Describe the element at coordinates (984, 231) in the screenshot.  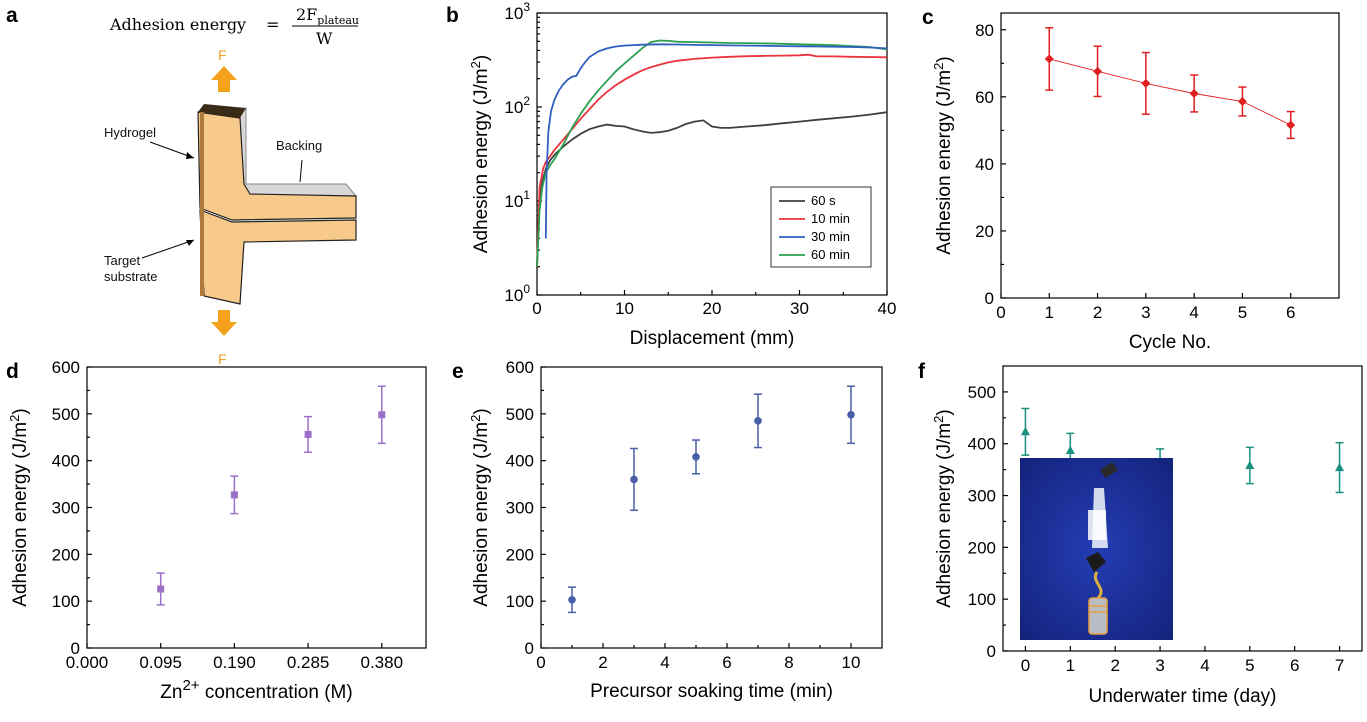
I see `y-tick-label: 20` at that location.